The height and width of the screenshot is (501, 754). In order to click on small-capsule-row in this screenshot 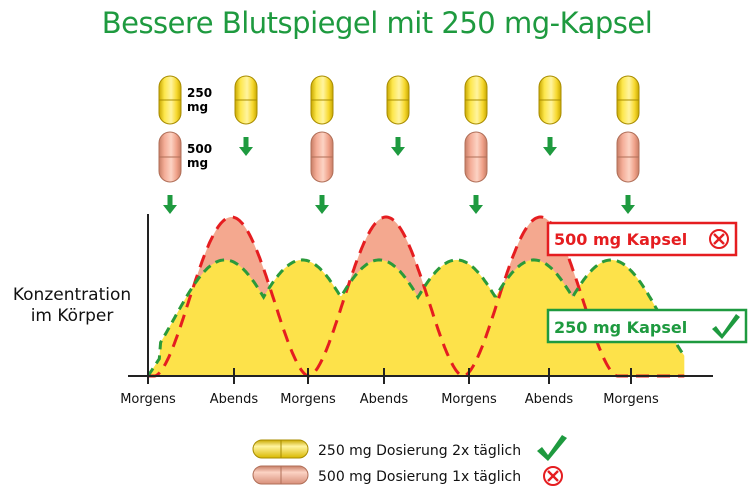, I will do `click(399, 100)`.